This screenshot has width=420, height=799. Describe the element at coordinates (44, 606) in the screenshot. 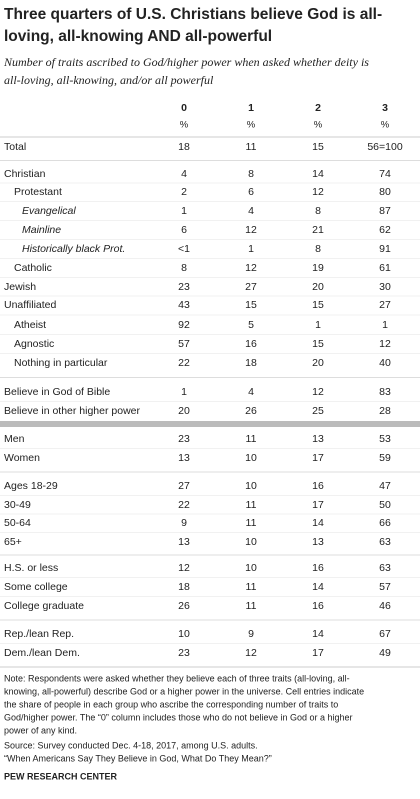

I see `row-label: College graduate` at that location.